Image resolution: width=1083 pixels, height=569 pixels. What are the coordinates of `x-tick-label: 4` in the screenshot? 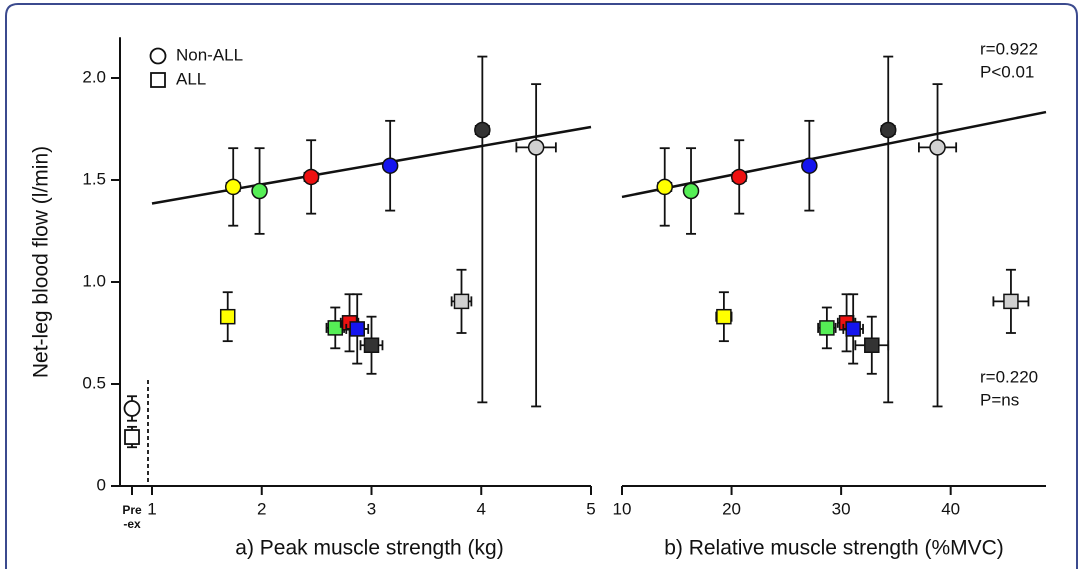 It's located at (481, 508).